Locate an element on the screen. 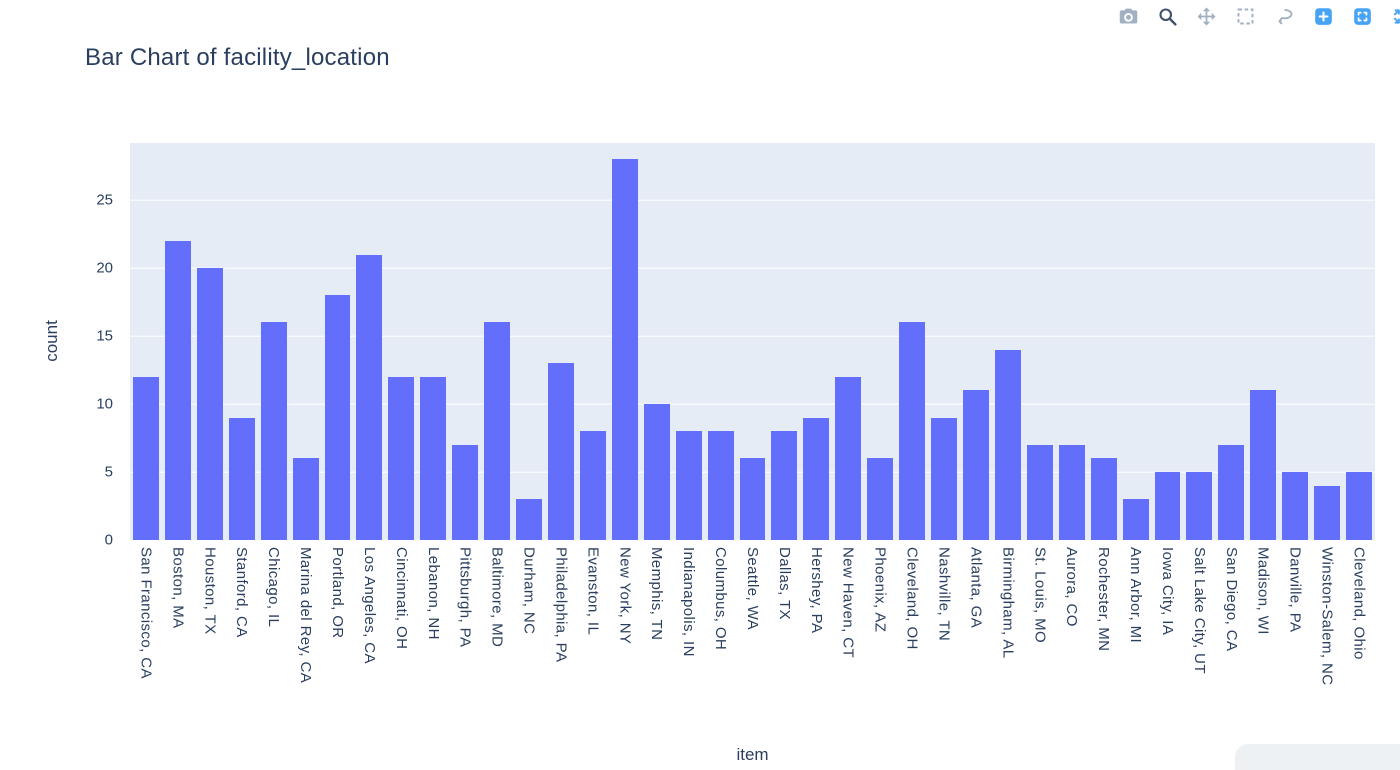 The width and height of the screenshot is (1400, 770). x-tick-label: Durham, NC is located at coordinates (529, 591).